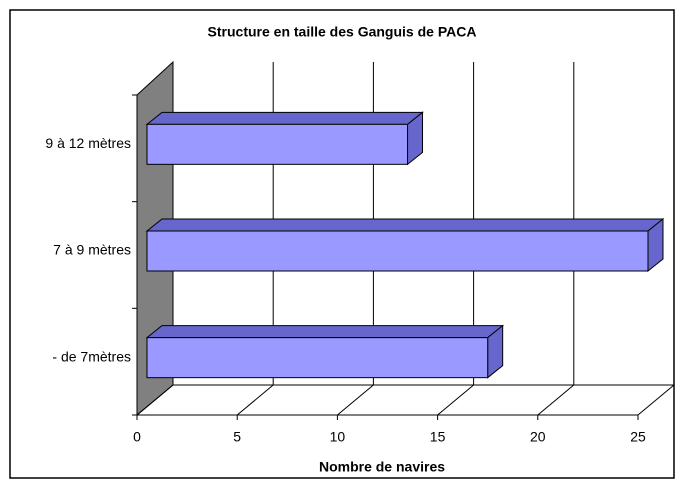  Describe the element at coordinates (342, 32) in the screenshot. I see `chart-title: Structure en taille des Ganguis de PACA` at that location.